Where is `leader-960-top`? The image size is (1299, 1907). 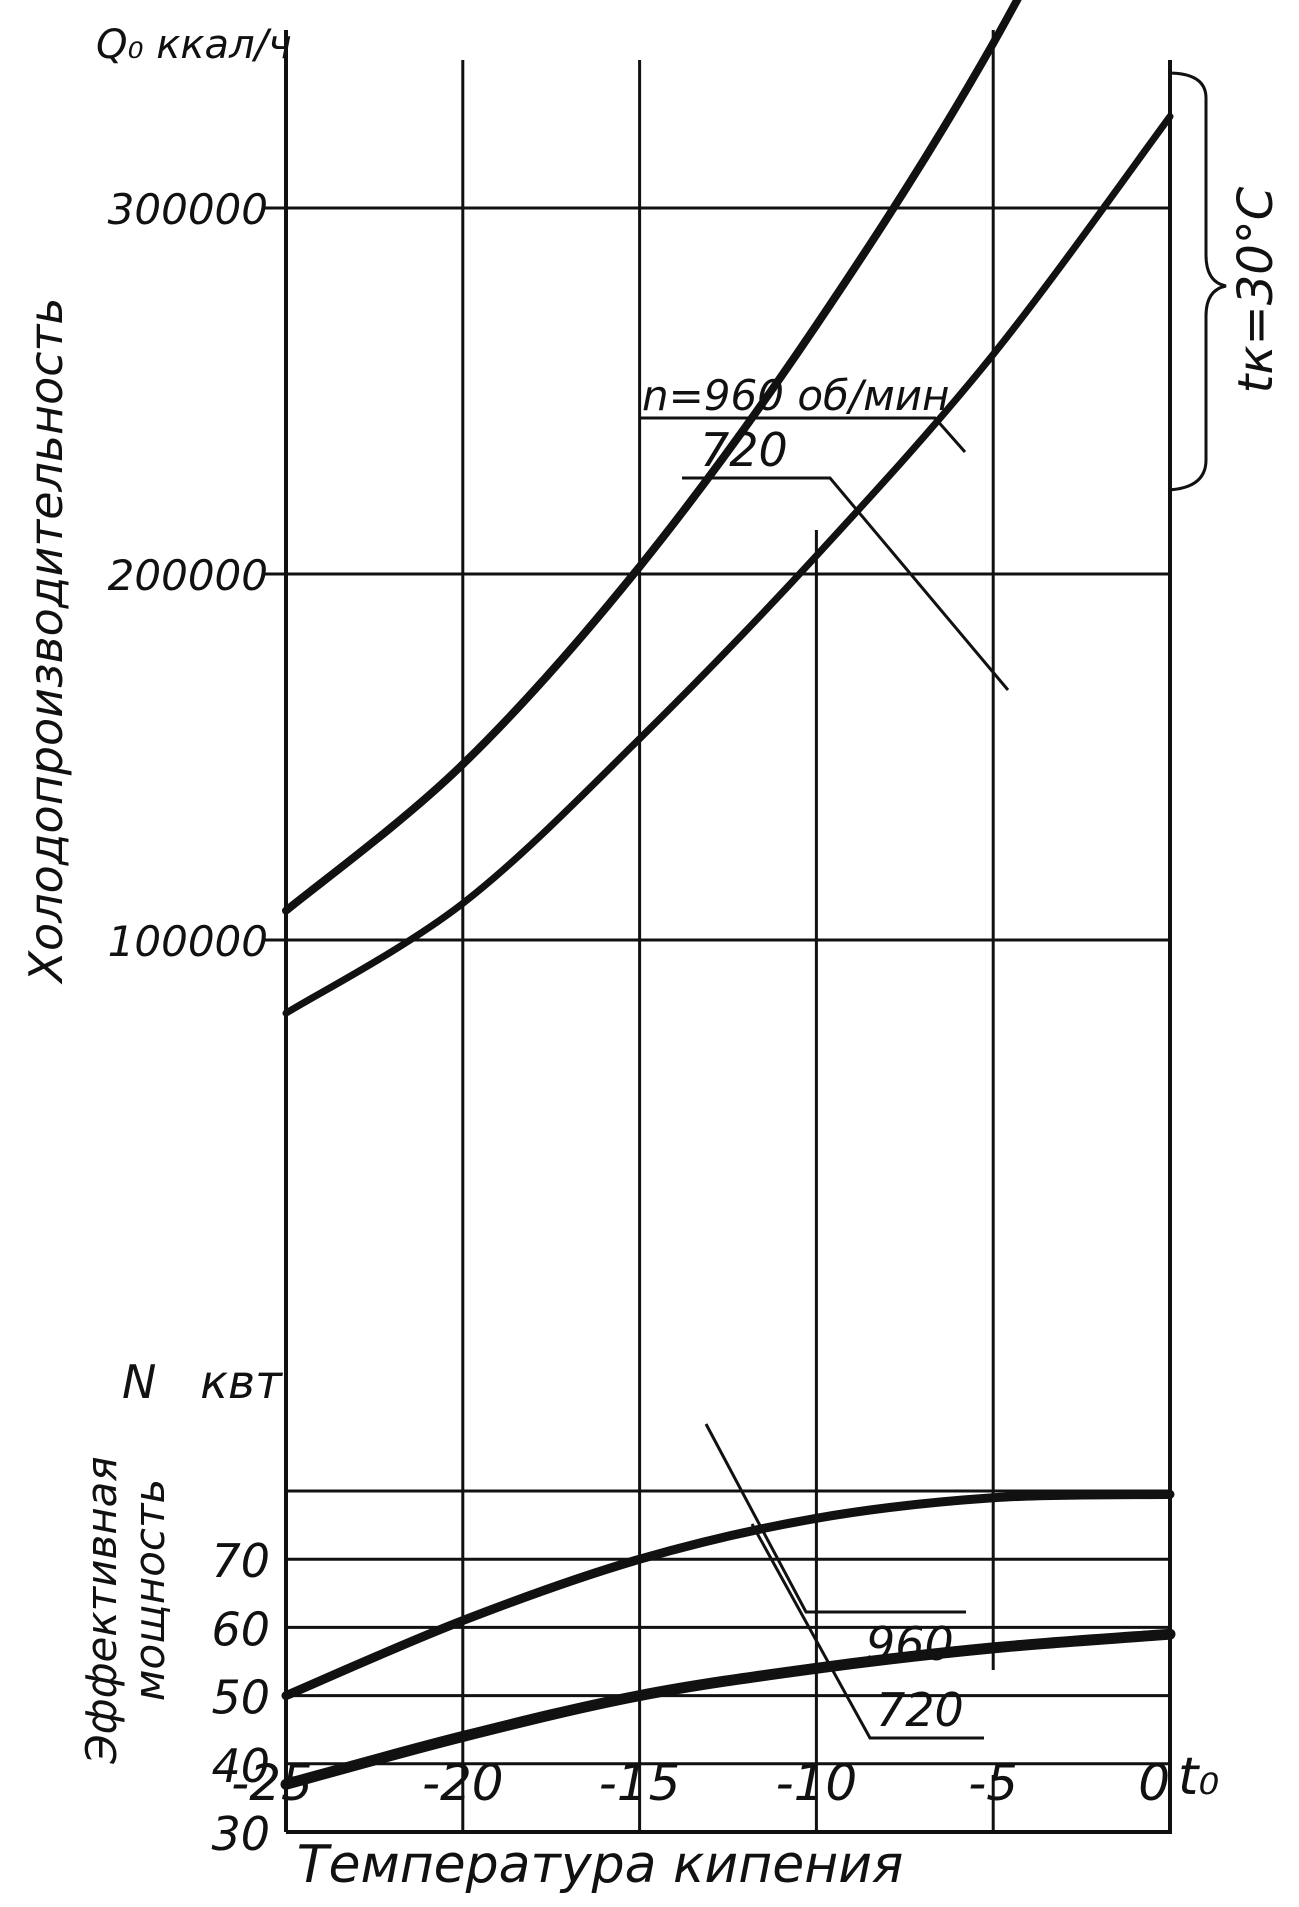 leader-960-top is located at coordinates (803, 434).